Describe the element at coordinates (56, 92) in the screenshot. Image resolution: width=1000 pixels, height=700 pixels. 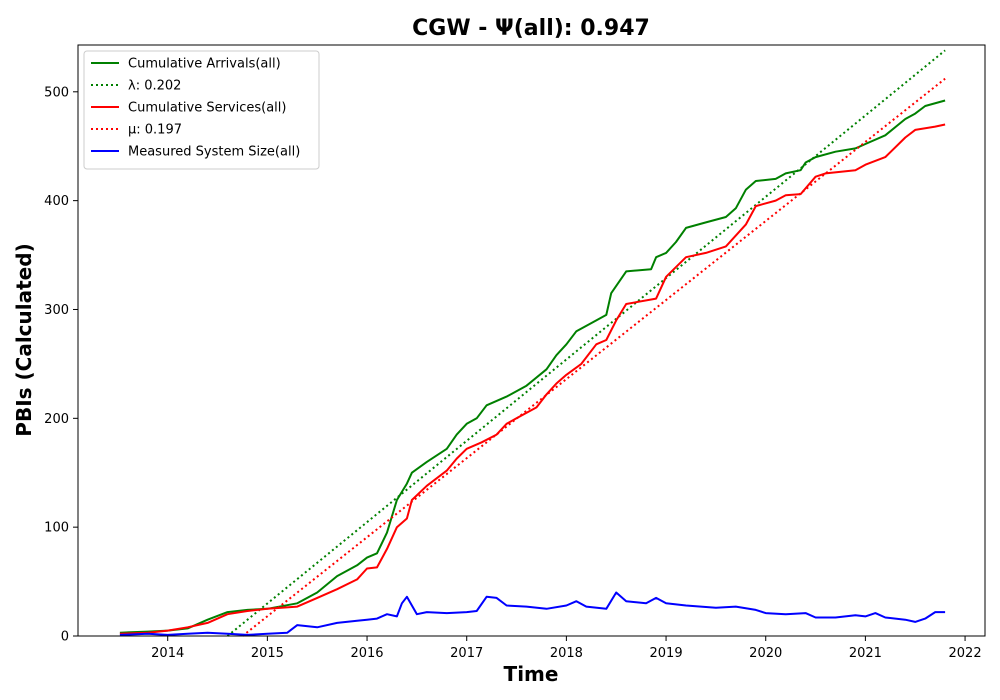
I see `y-tick-label: 500` at that location.